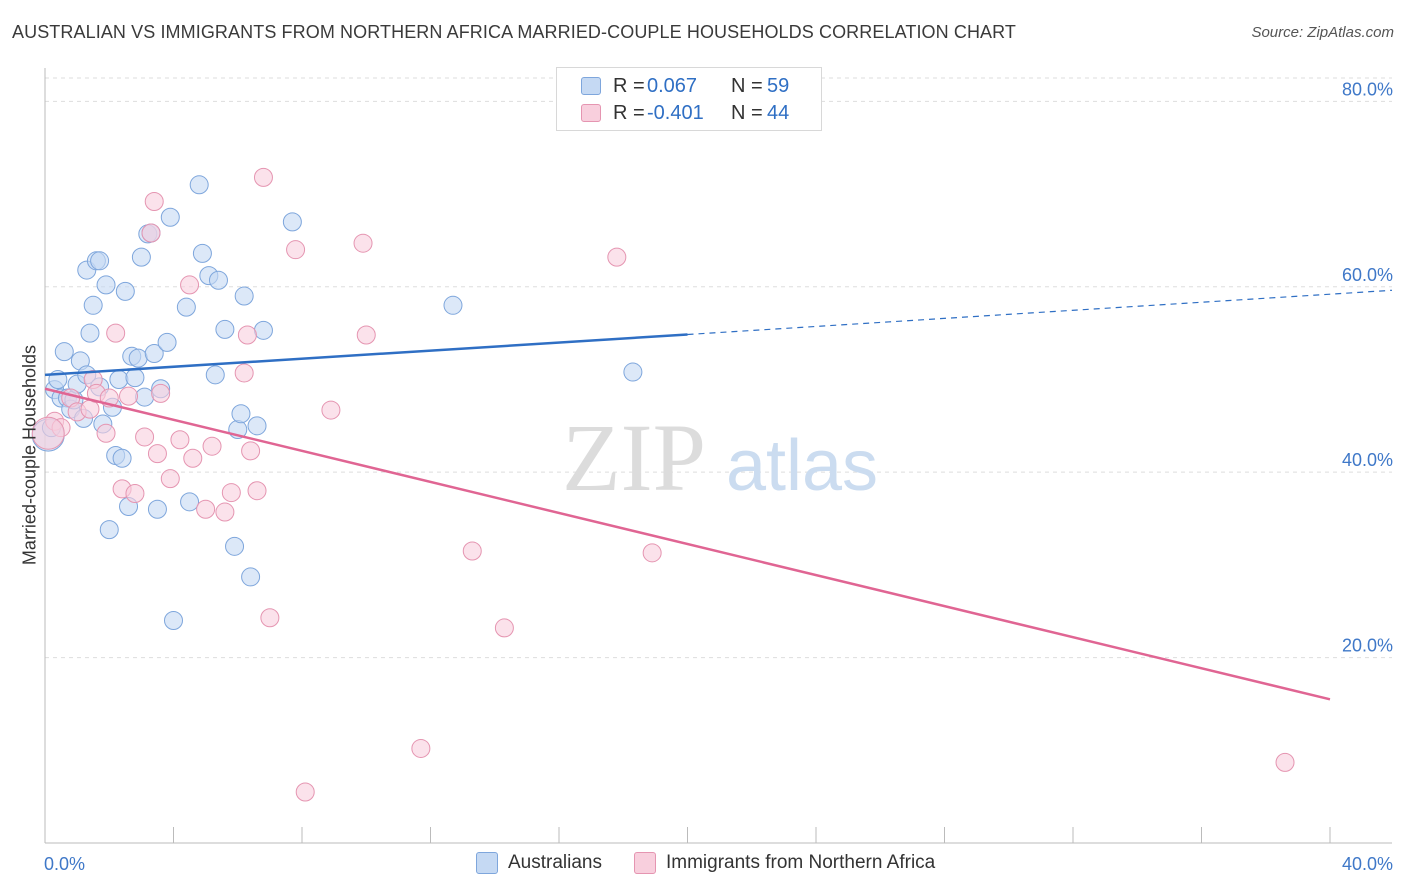 The width and height of the screenshot is (1406, 892). What do you see at coordinates (366, 355) in the screenshot?
I see `trend-line-australians` at bounding box center [366, 355].